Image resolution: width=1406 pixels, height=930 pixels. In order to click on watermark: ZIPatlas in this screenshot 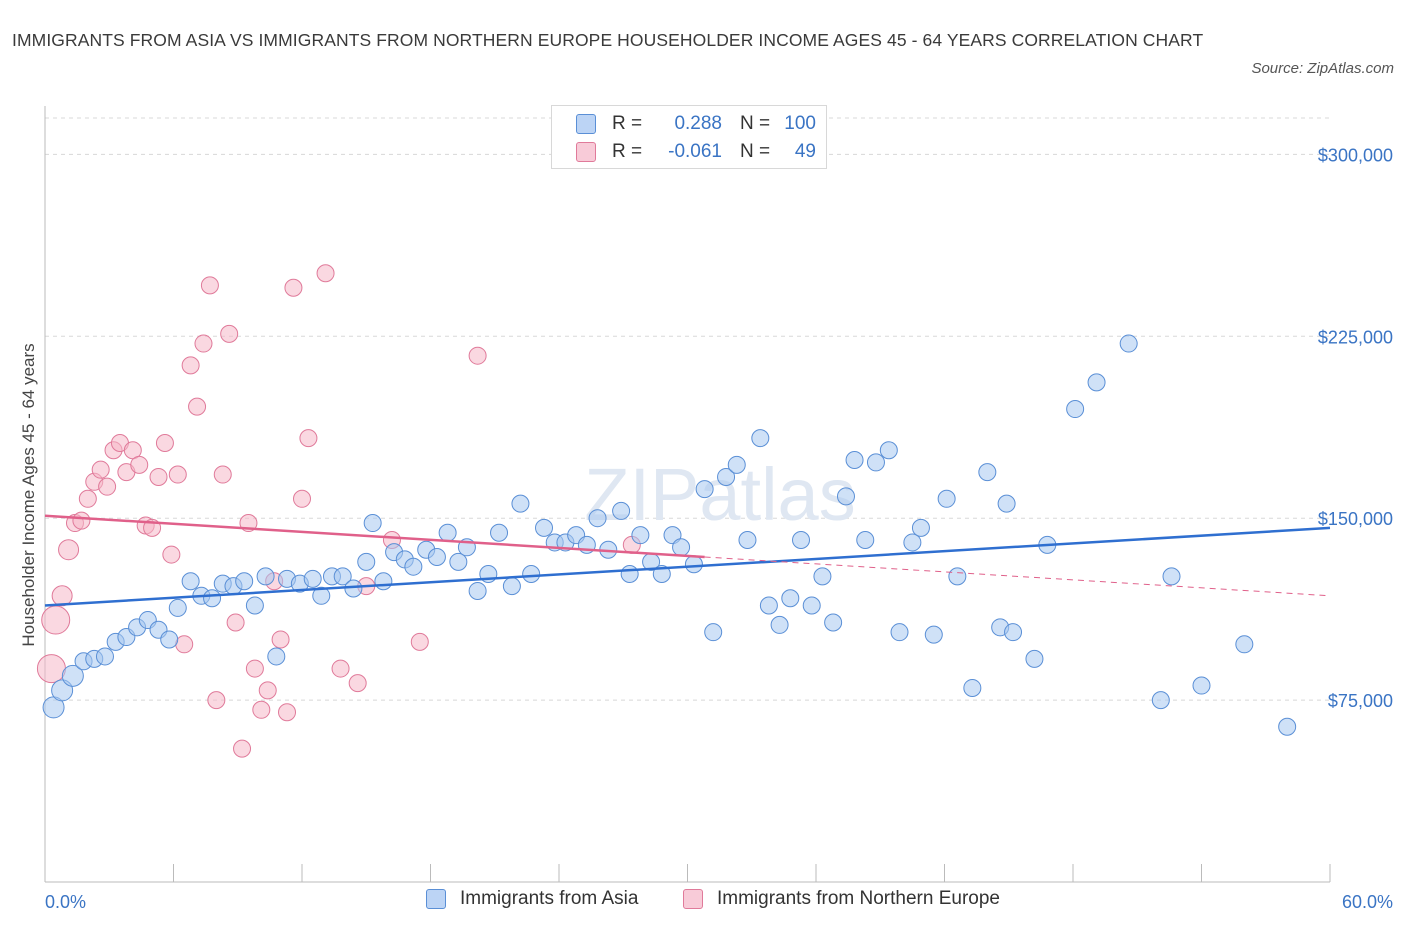, I will do `click(719, 494)`.